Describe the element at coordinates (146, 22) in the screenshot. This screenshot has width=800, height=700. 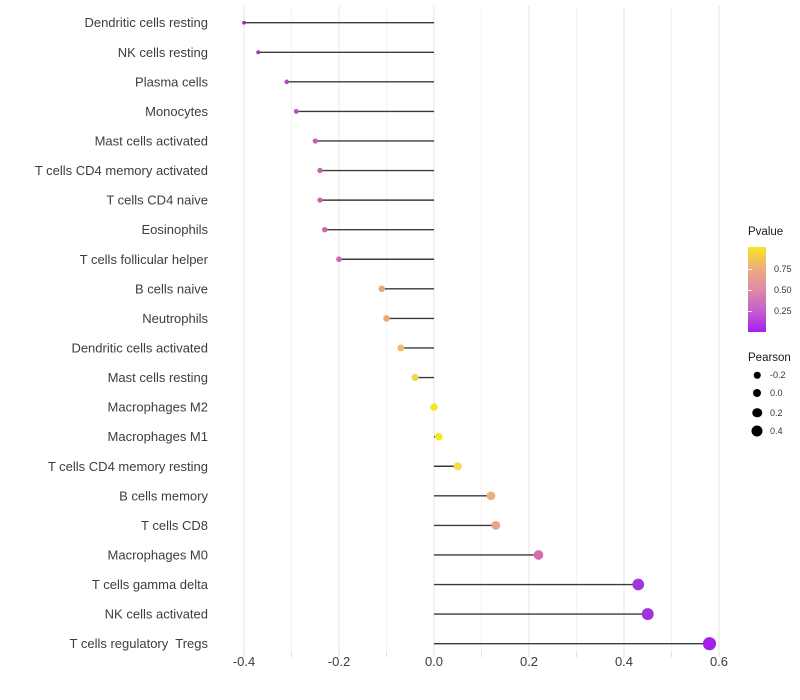
I see `y-axis-label: Dendritic cells resting` at that location.